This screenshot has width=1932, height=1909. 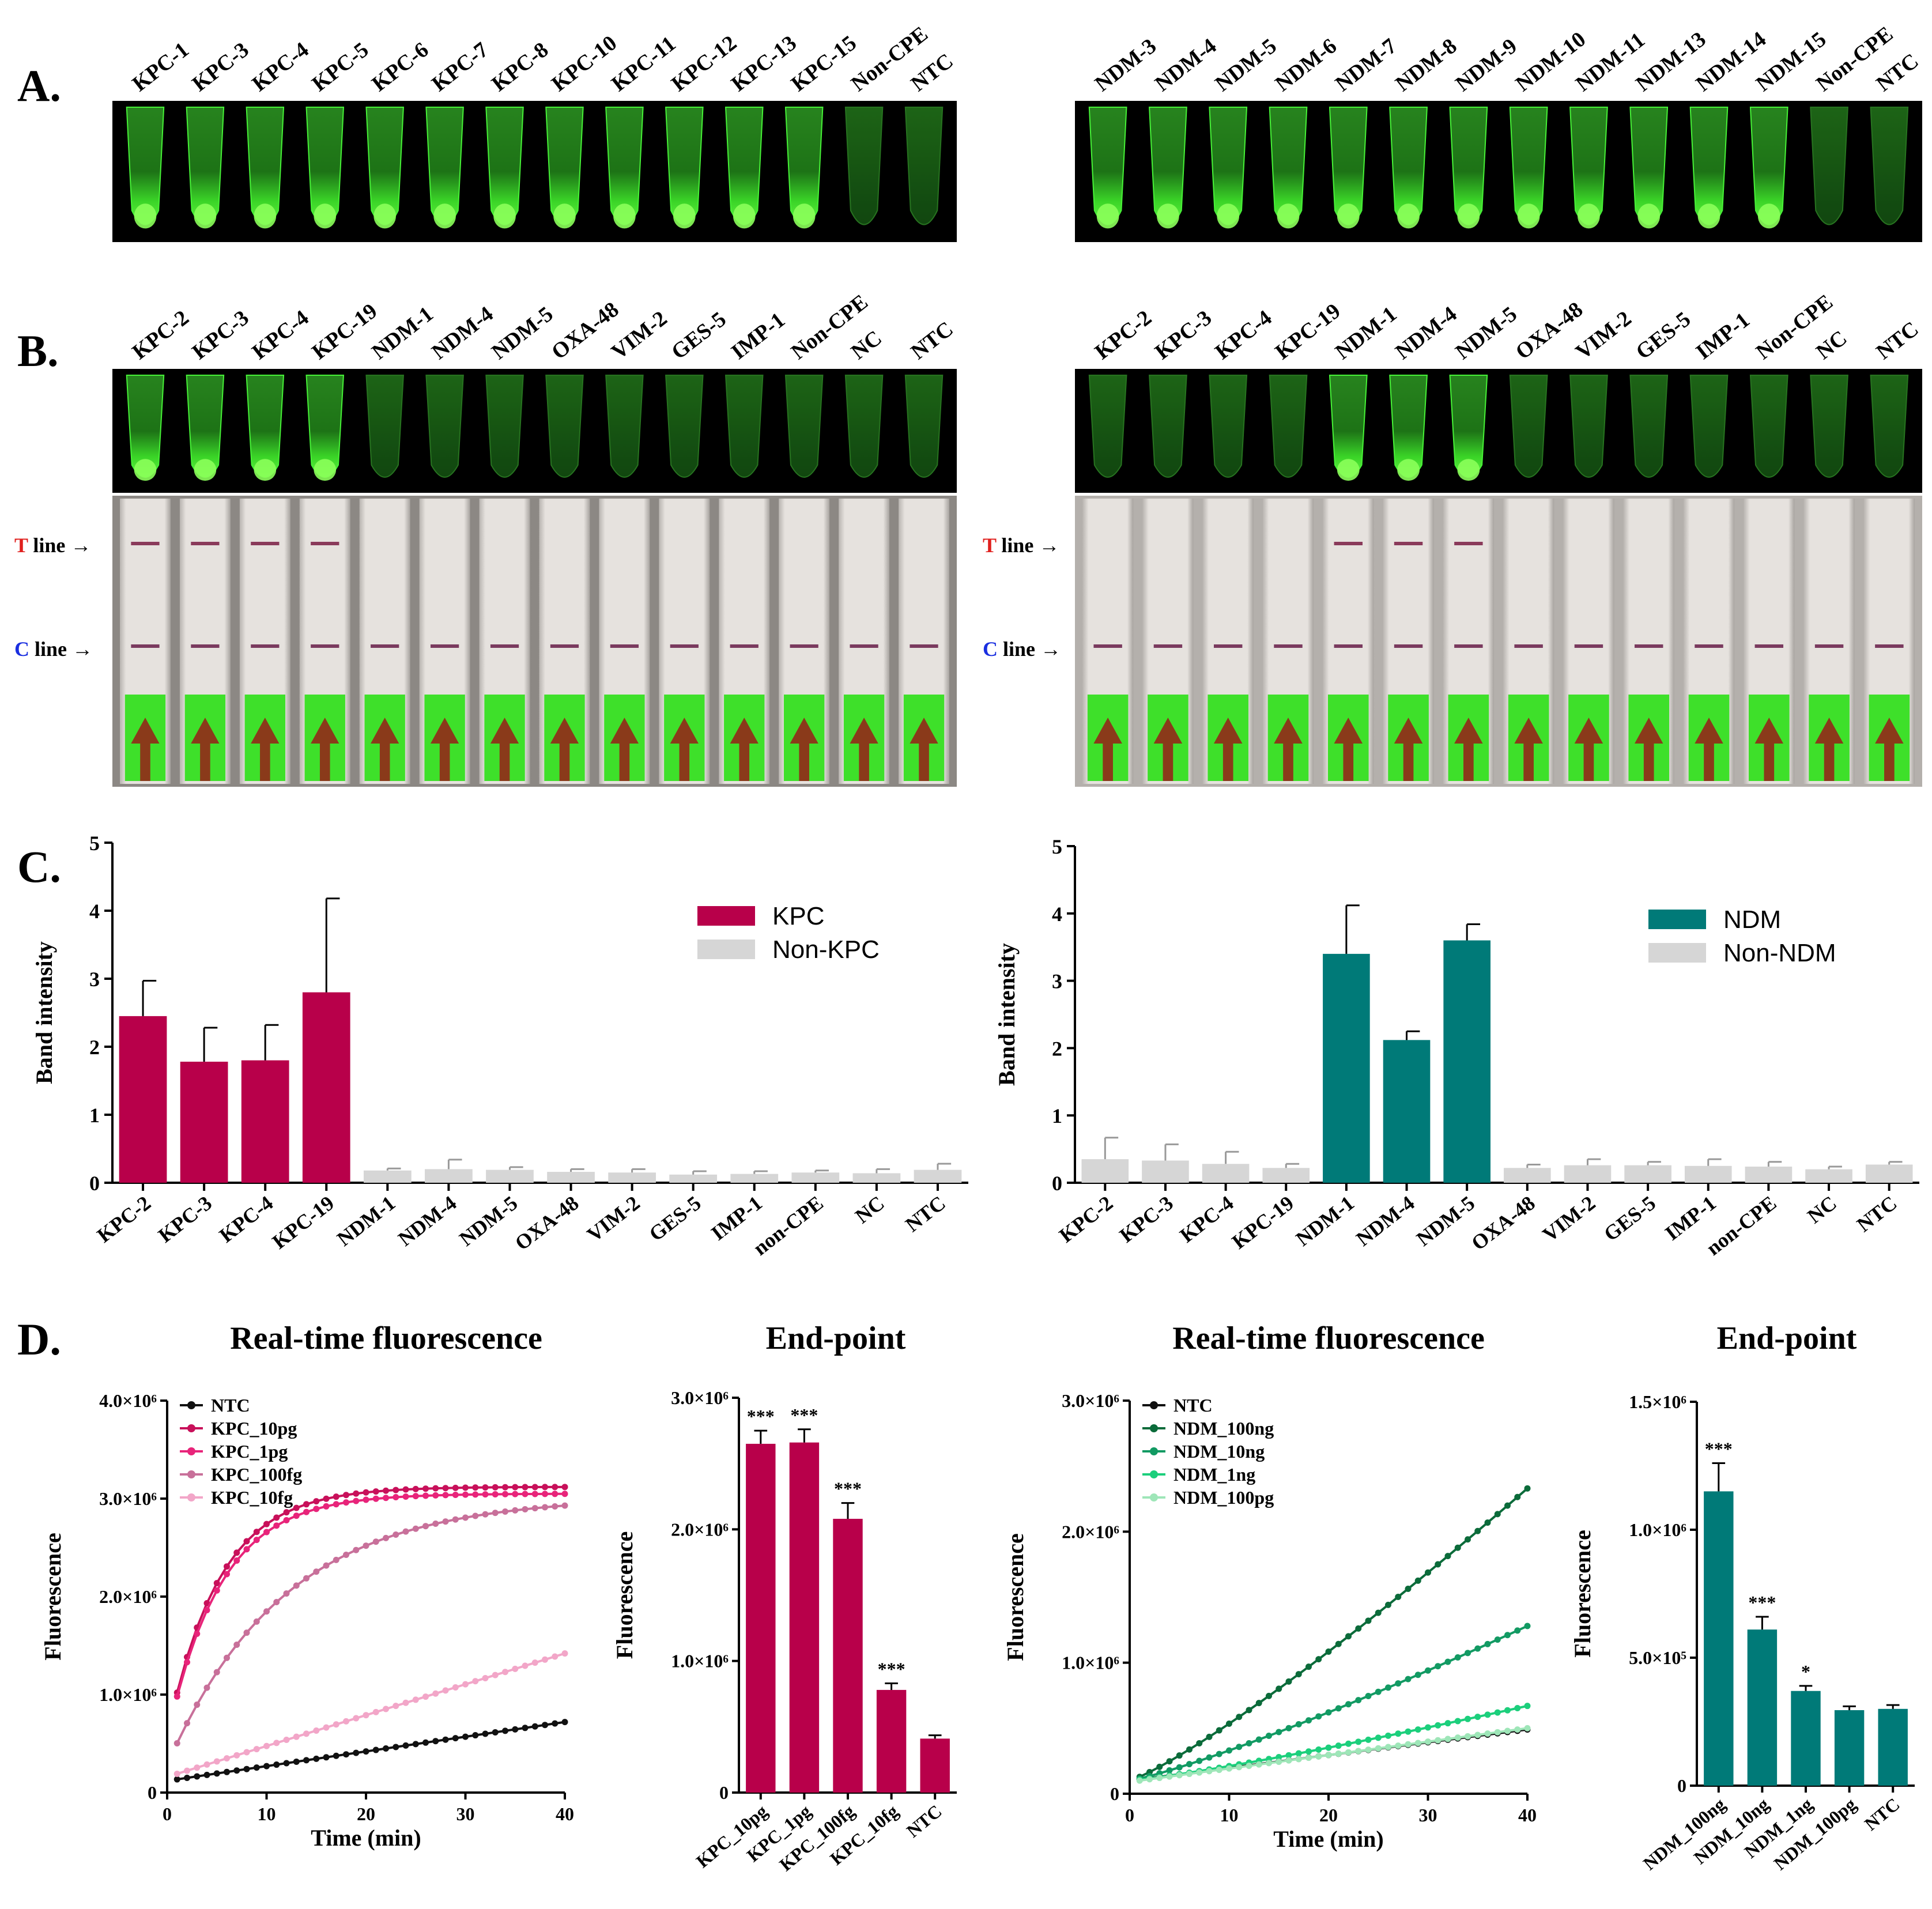 What do you see at coordinates (644, 64) in the screenshot?
I see `lane-label: KPC-11` at bounding box center [644, 64].